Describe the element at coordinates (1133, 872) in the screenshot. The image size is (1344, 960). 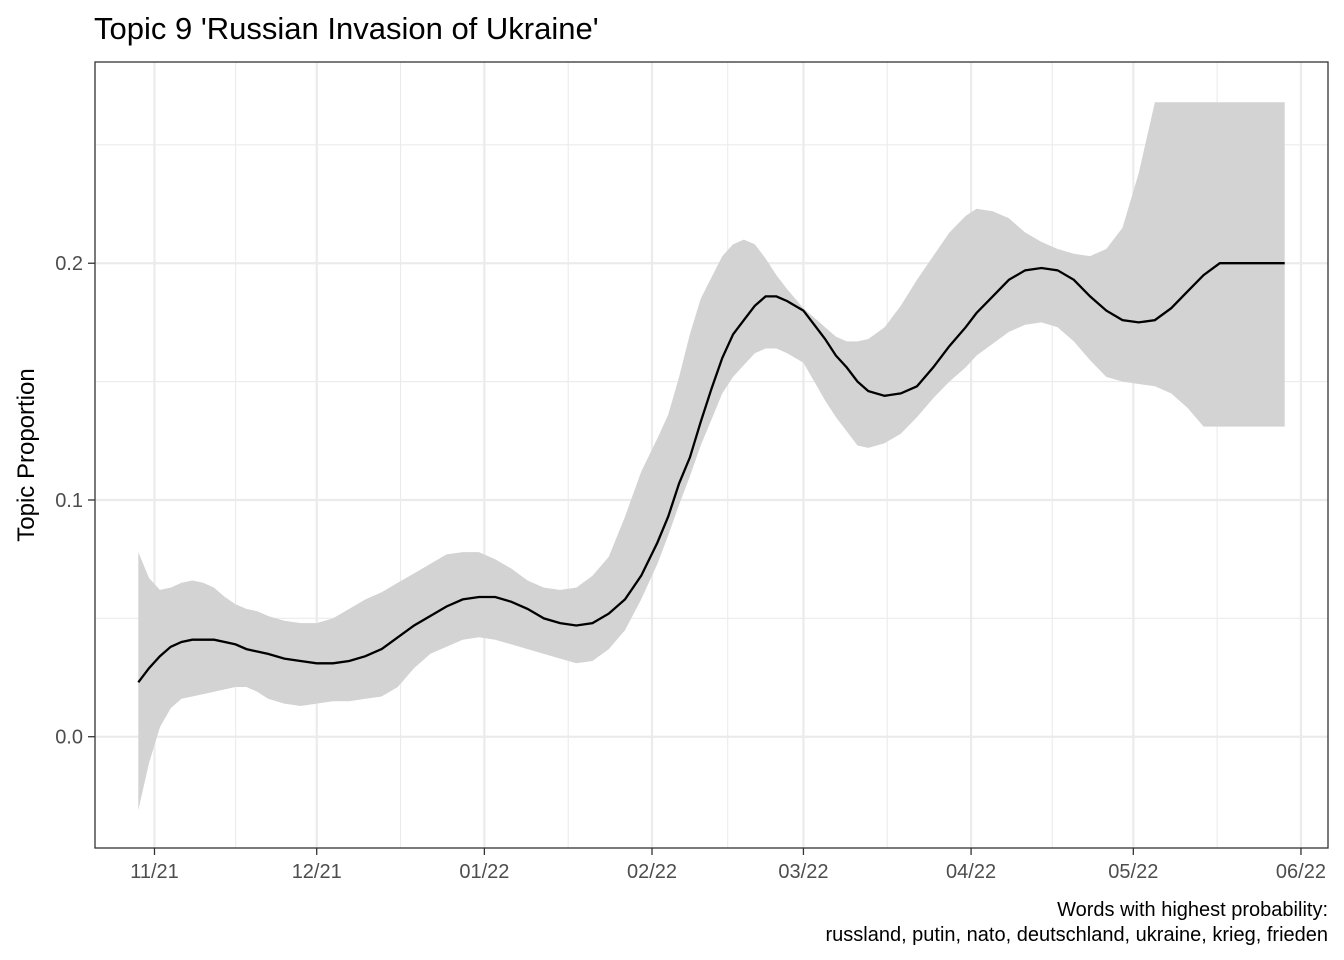
I see `x-tick-label: 05/22` at that location.